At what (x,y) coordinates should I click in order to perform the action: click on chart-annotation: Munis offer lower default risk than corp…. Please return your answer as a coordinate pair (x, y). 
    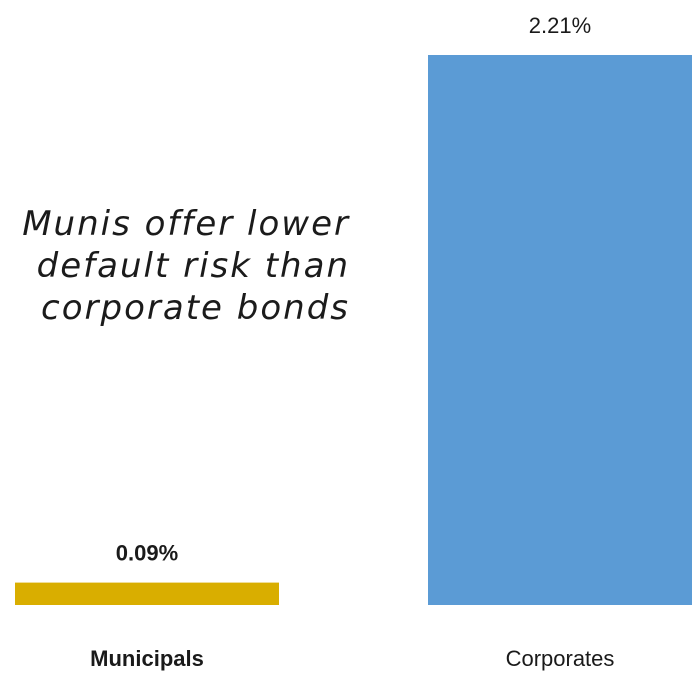
    Looking at the image, I should click on (186, 266).